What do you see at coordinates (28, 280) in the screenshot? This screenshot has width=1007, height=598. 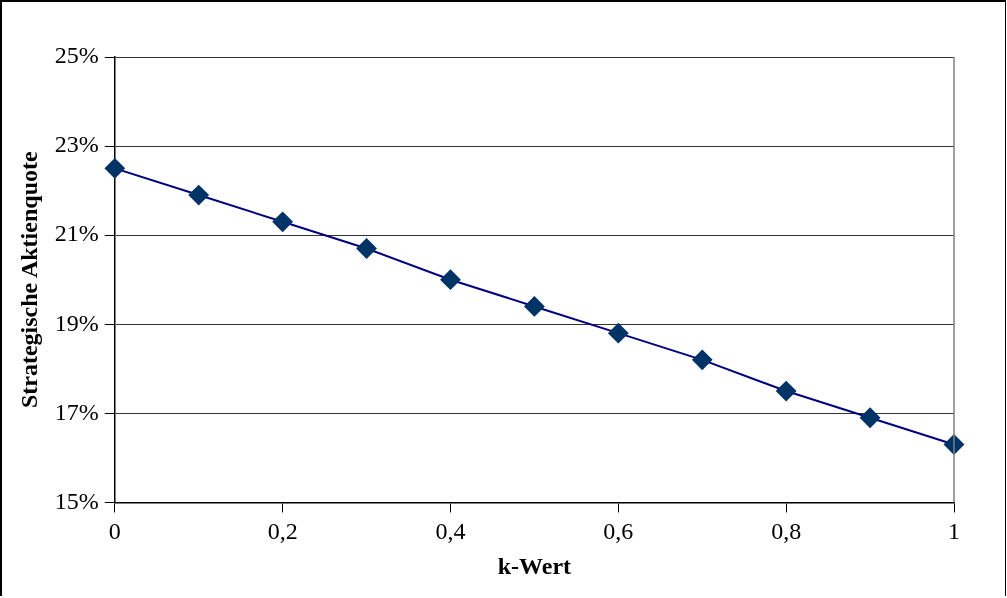 I see `y-axis-title: Strategische Aktienquote` at bounding box center [28, 280].